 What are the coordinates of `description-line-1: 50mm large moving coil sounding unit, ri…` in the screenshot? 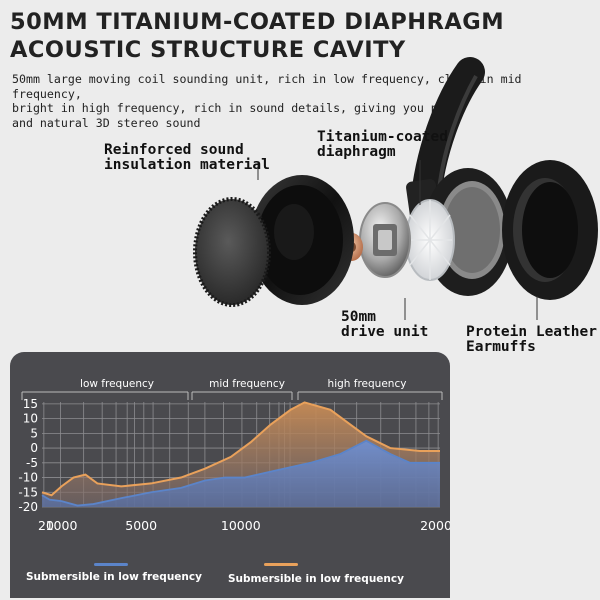 It's located at (267, 86).